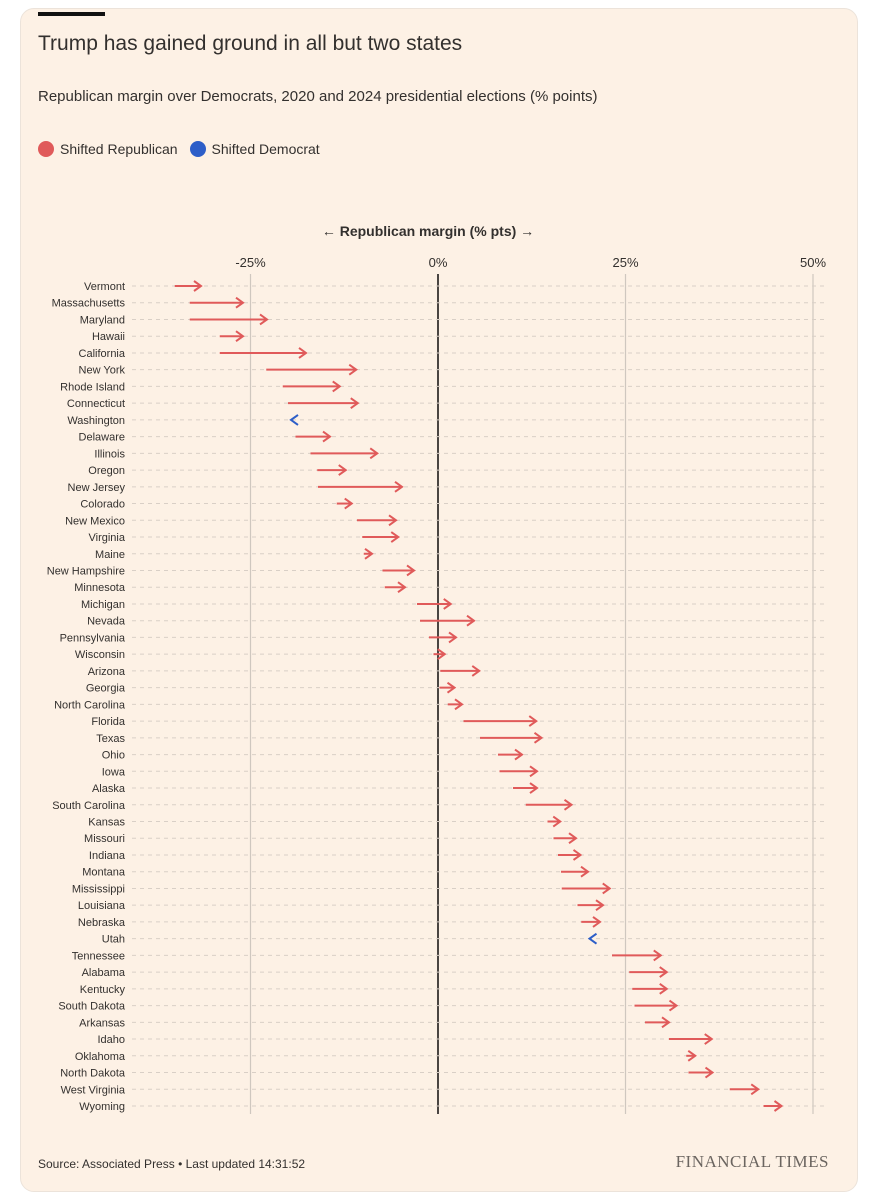 This screenshot has height=1200, width=871. What do you see at coordinates (625, 262) in the screenshot?
I see `x-tick-label: 25%` at bounding box center [625, 262].